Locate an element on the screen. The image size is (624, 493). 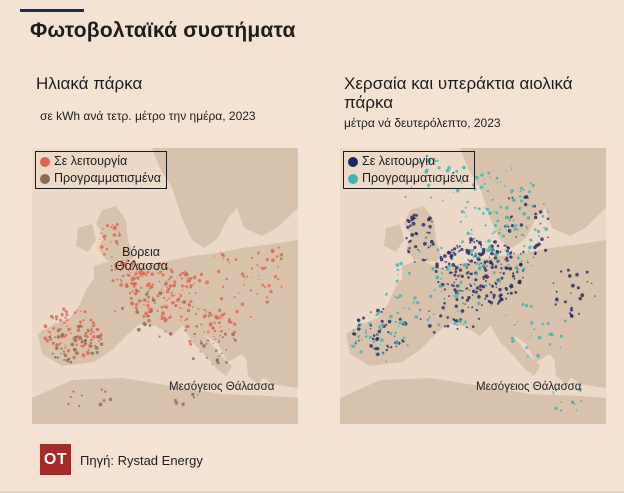
italy-shape is located at coordinates (515, 347).